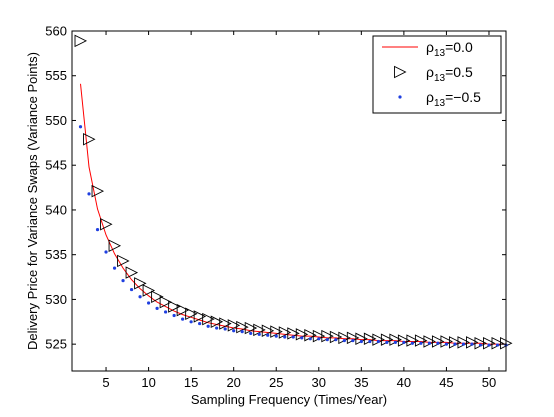 Image resolution: width=554 pixels, height=417 pixels. Describe the element at coordinates (191, 382) in the screenshot. I see `x-tick-label: 15` at that location.